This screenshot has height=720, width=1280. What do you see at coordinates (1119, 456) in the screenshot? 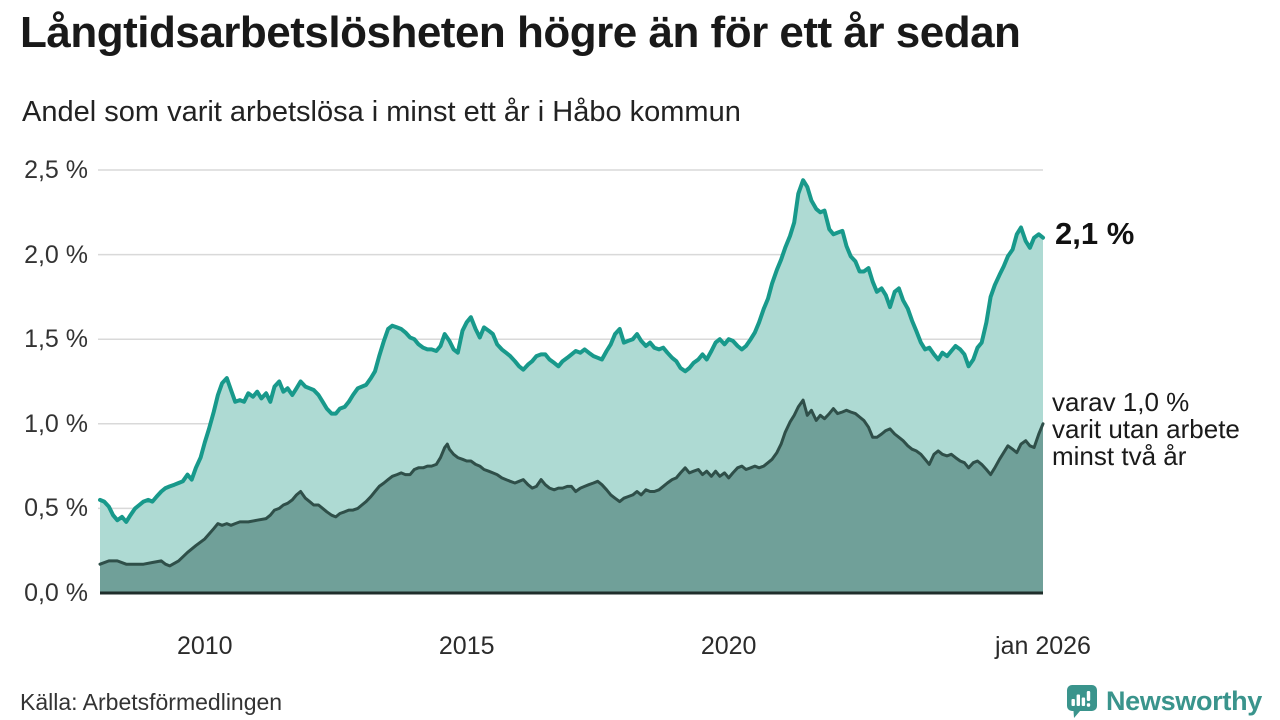
I see `annotation-line-3: minst två år` at bounding box center [1119, 456].